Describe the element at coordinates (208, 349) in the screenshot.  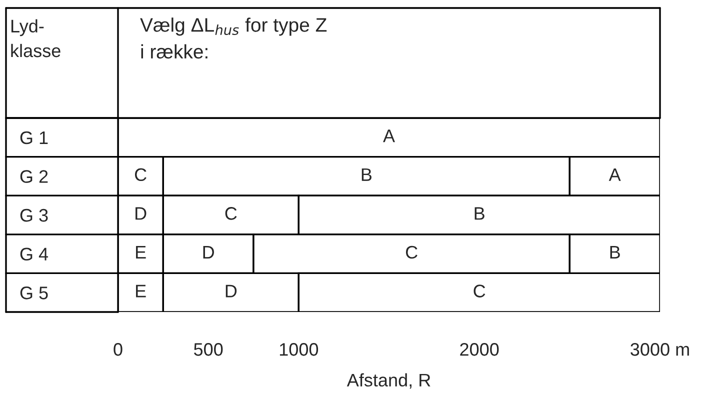
I see `x-tick-label: 500` at that location.